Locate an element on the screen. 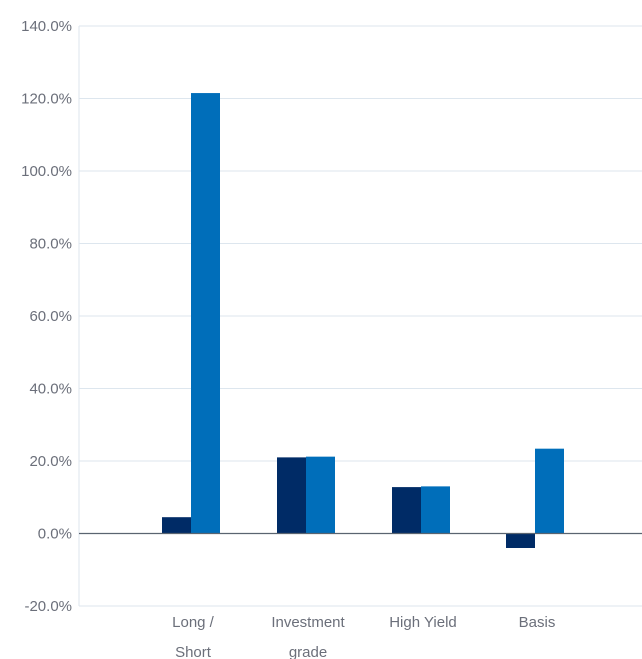 This screenshot has height=659, width=642. category-label: Short is located at coordinates (193, 651).